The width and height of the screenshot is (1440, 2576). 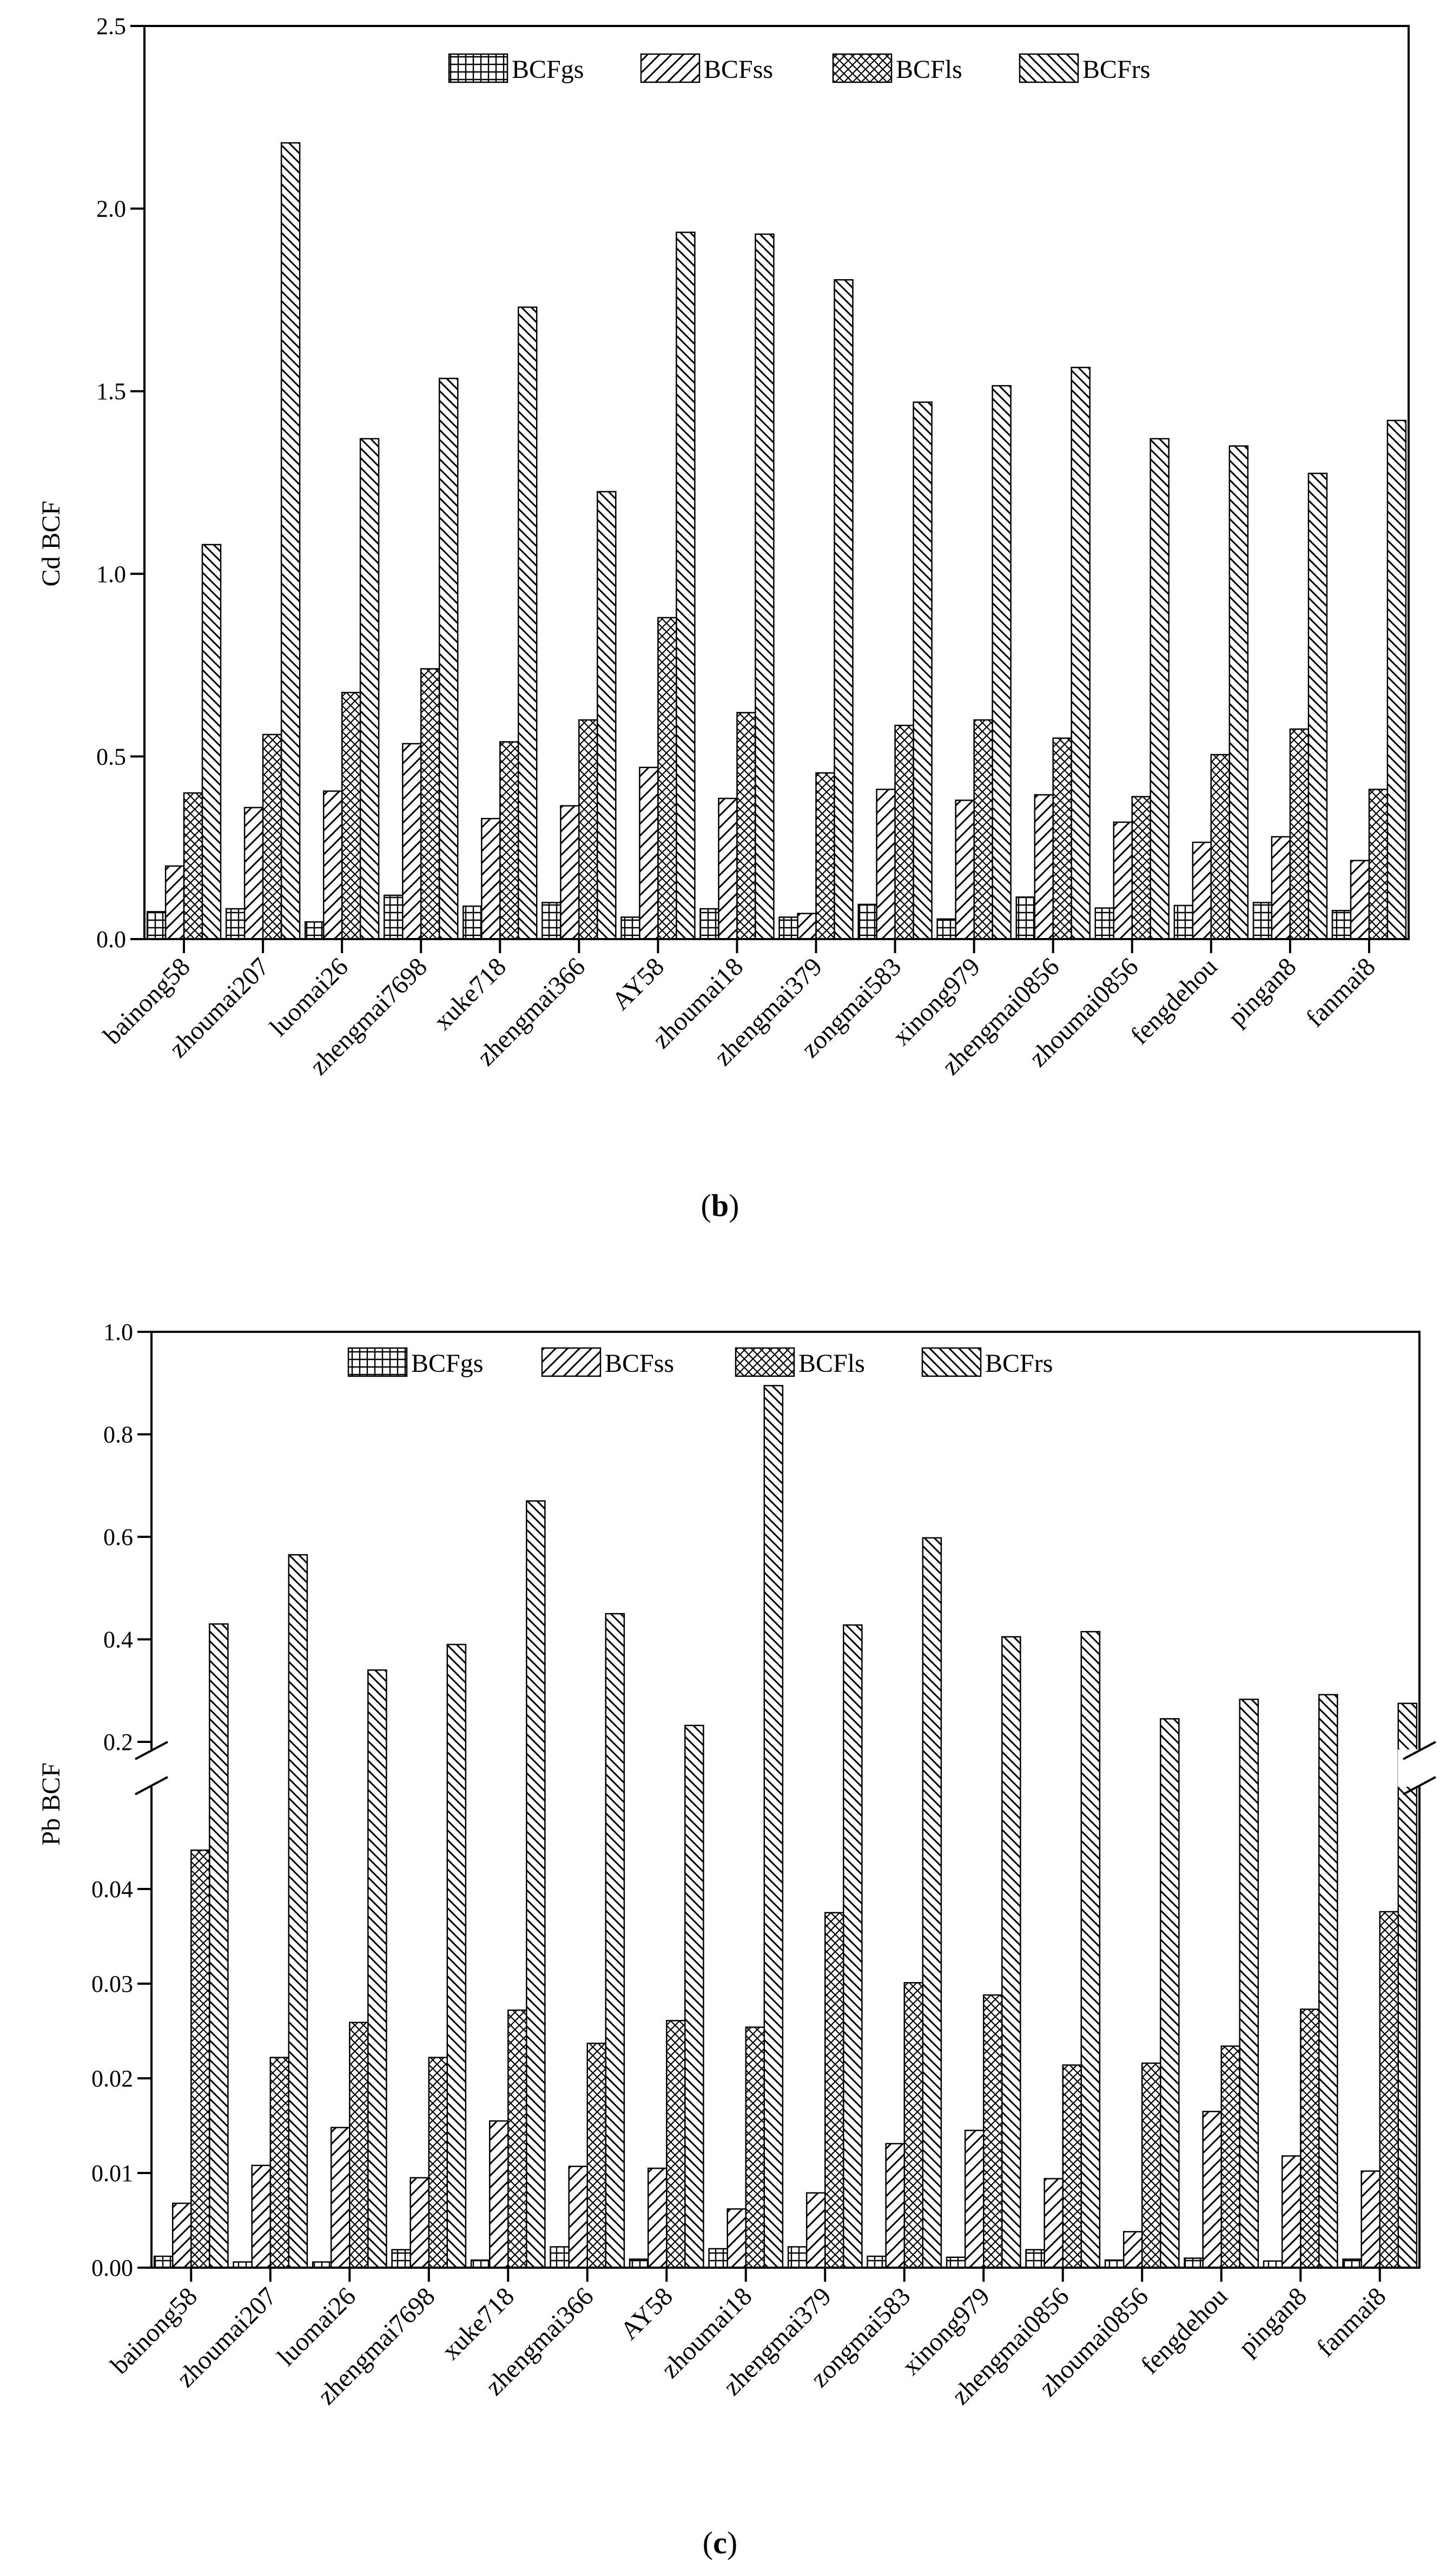 I want to click on y-axis-ticks: 0.0 0.5 1.0 1.5 2.0 2.5, so click(x=120, y=483).